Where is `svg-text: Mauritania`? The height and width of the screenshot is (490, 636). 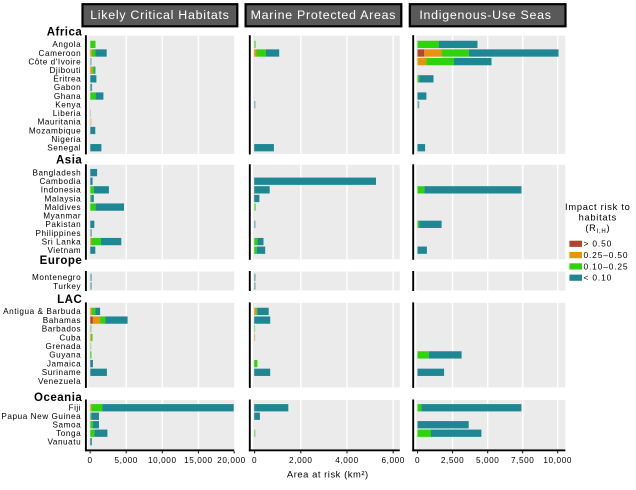
svg-text: Mauritania is located at coordinates (59, 122).